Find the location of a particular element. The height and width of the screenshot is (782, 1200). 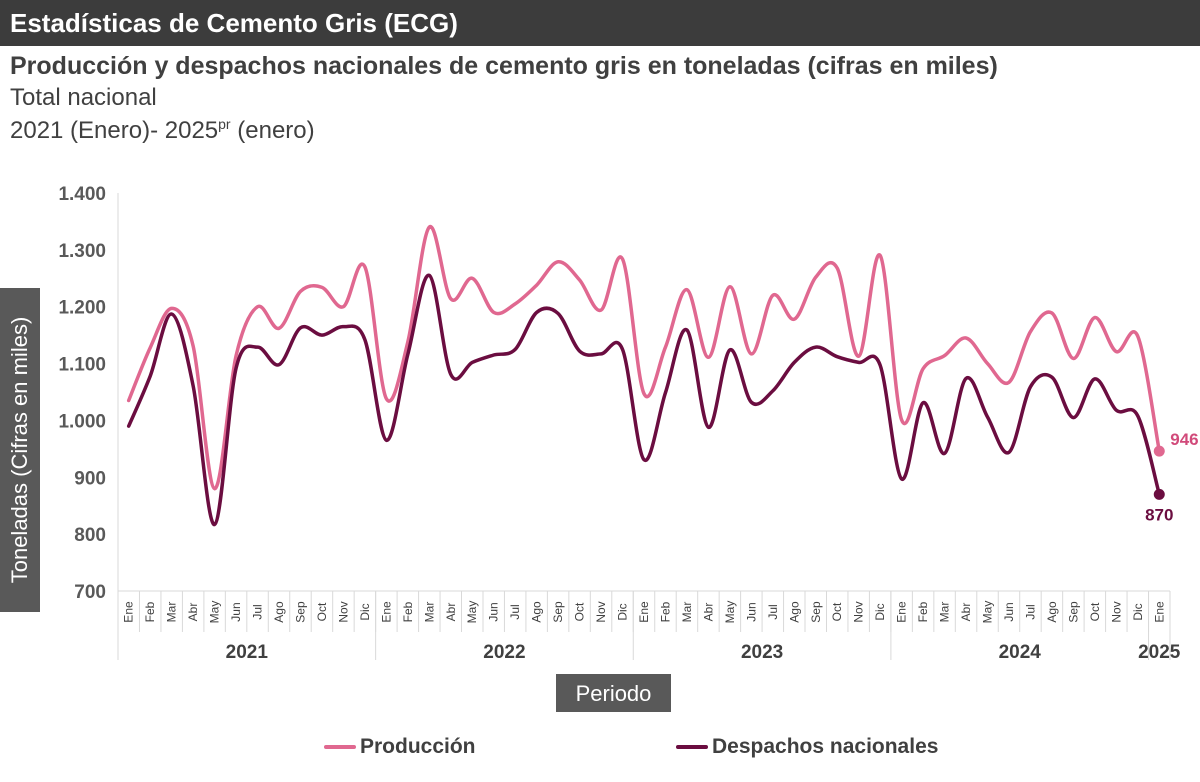

chart-period: 2021 (Enero)- 2025pr (enero) is located at coordinates (162, 130).